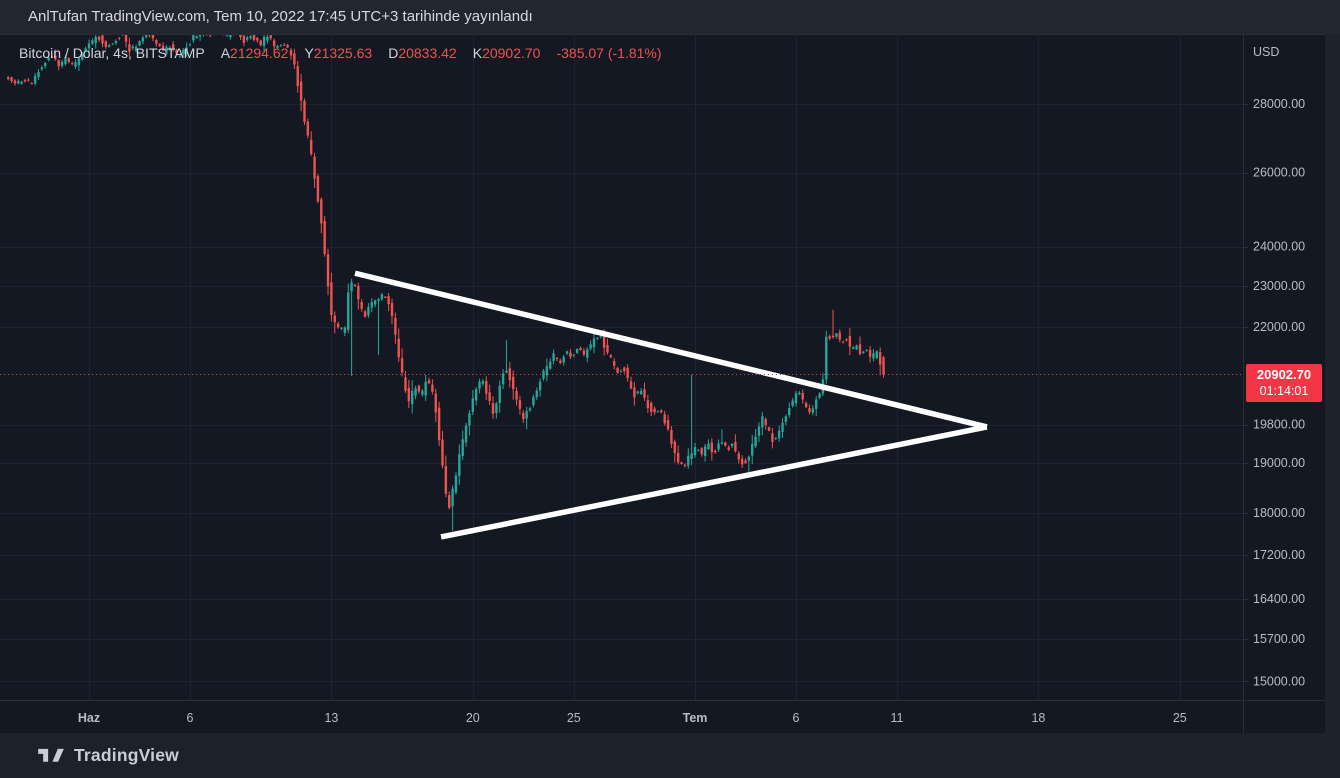 This screenshot has width=1340, height=778. Describe the element at coordinates (897, 718) in the screenshot. I see `svg-text: 11` at that location.